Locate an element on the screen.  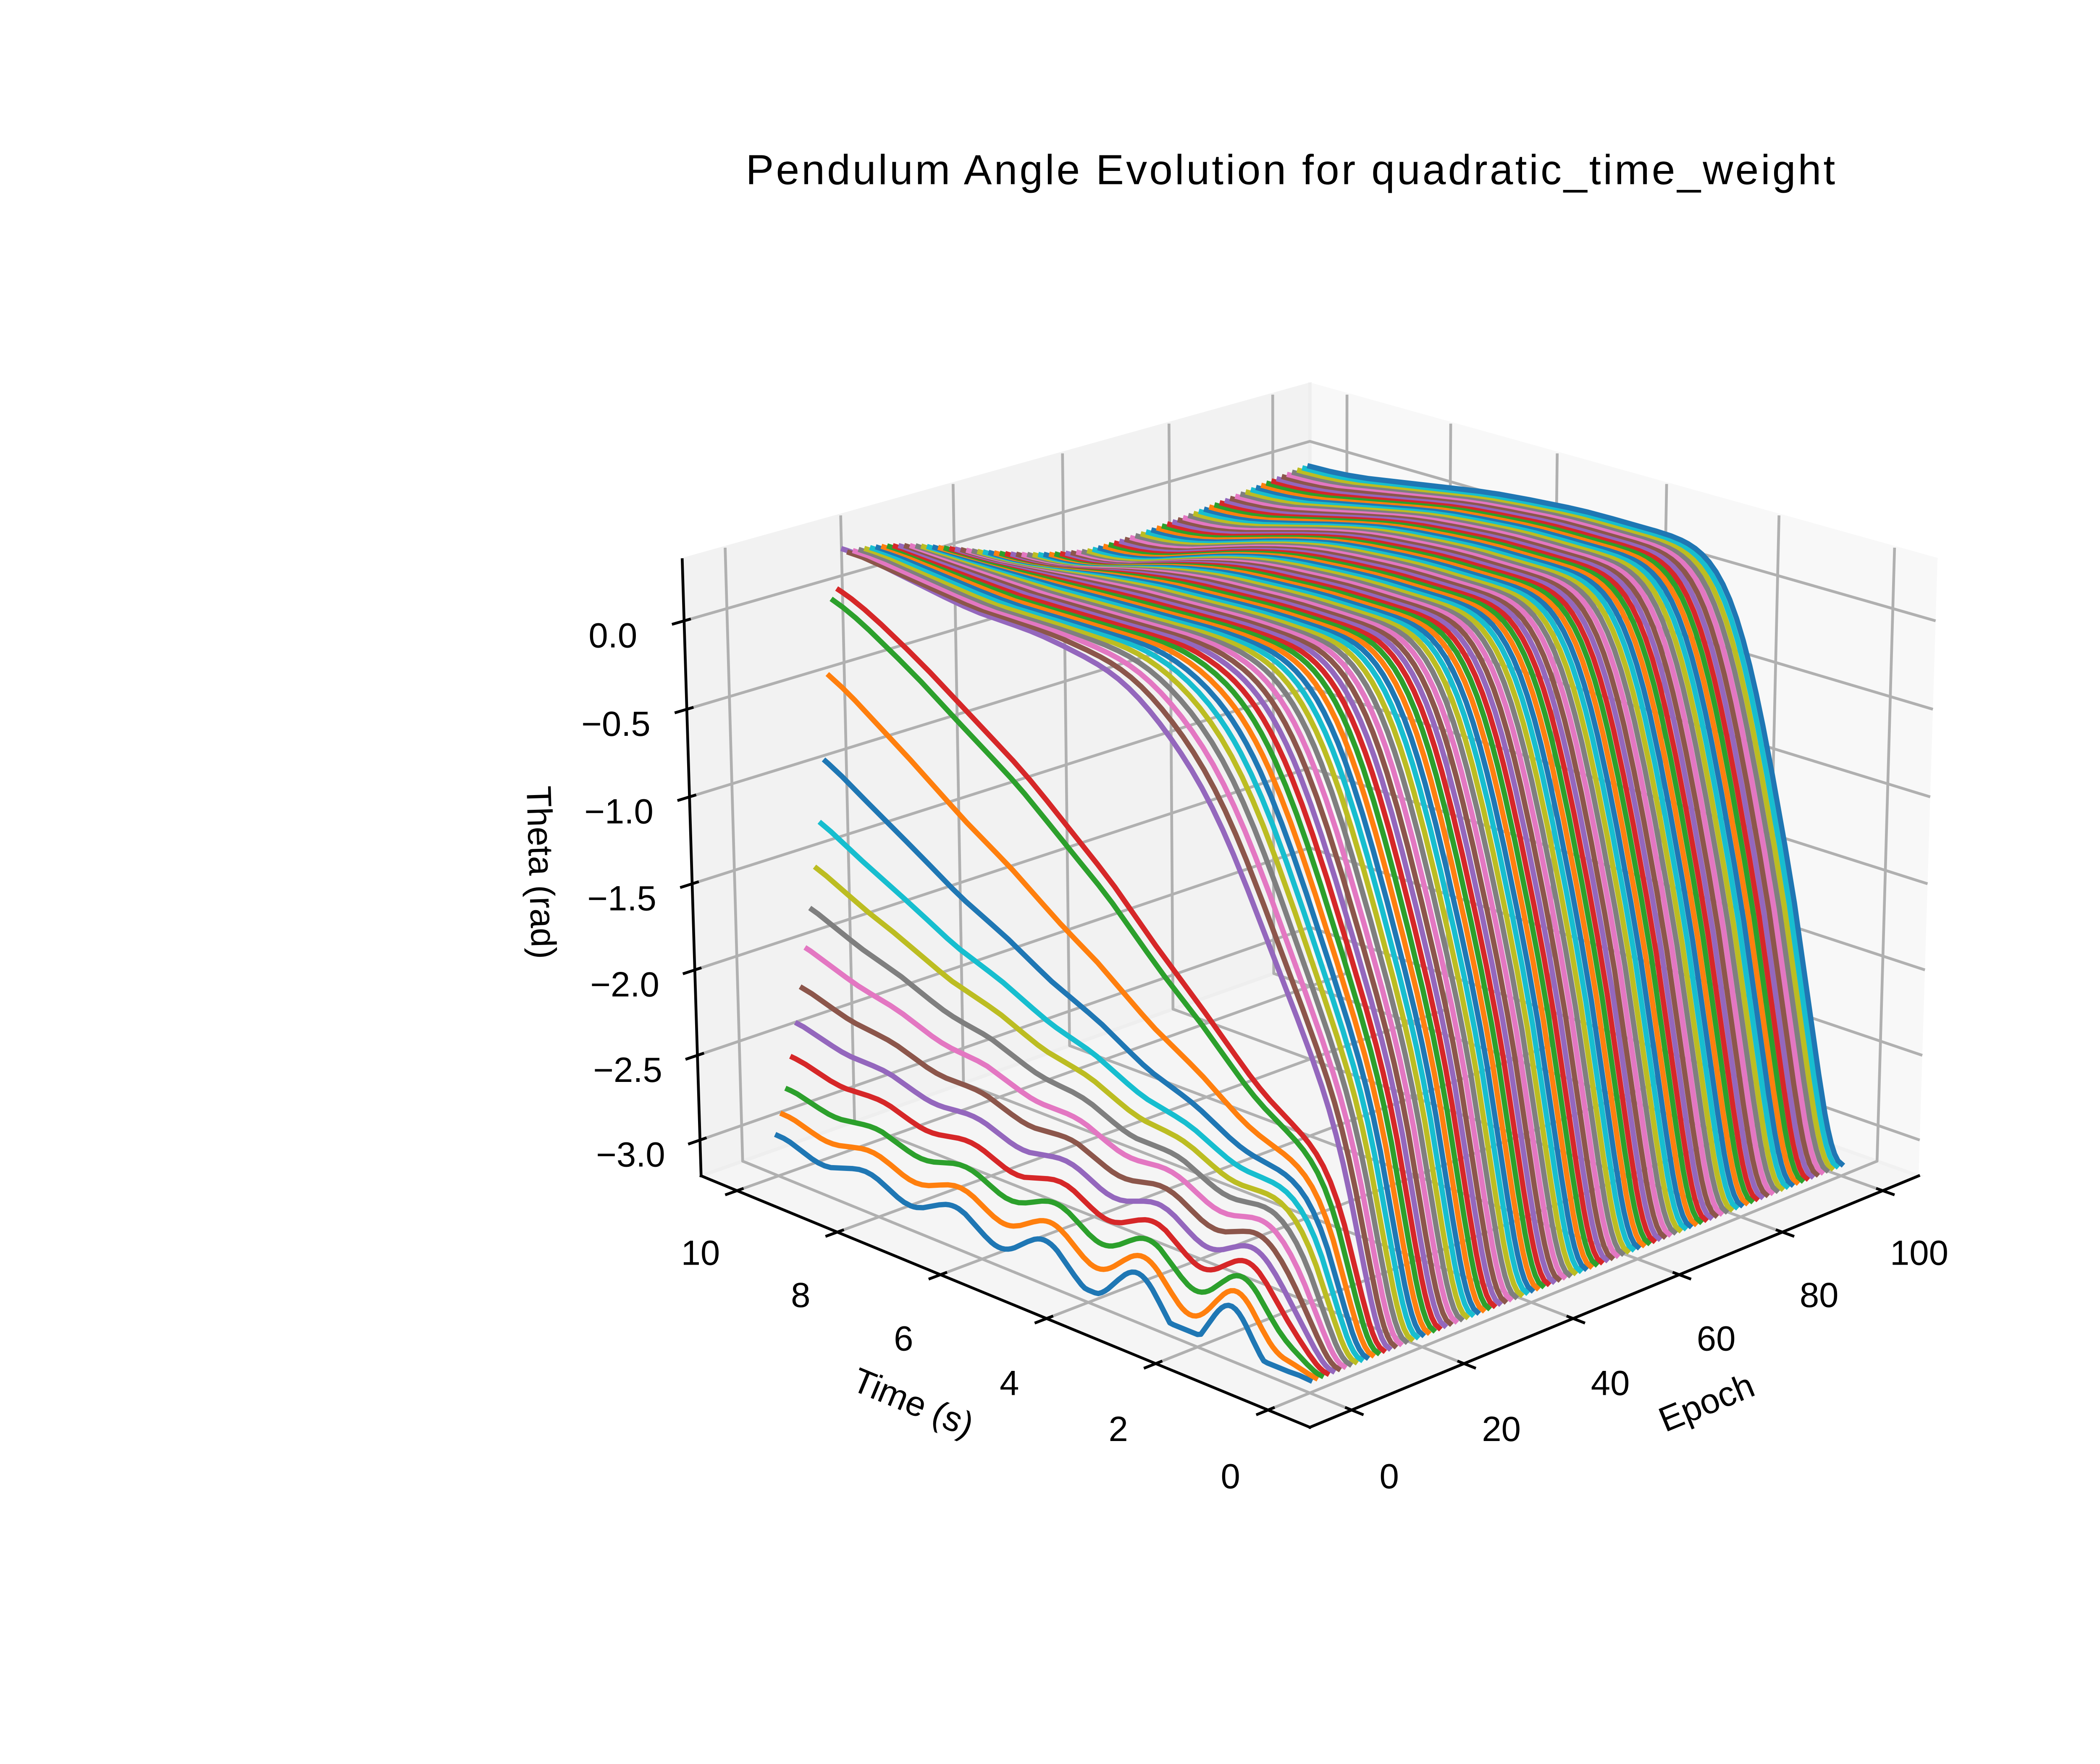
svg-text: 0.0 is located at coordinates (612, 635).